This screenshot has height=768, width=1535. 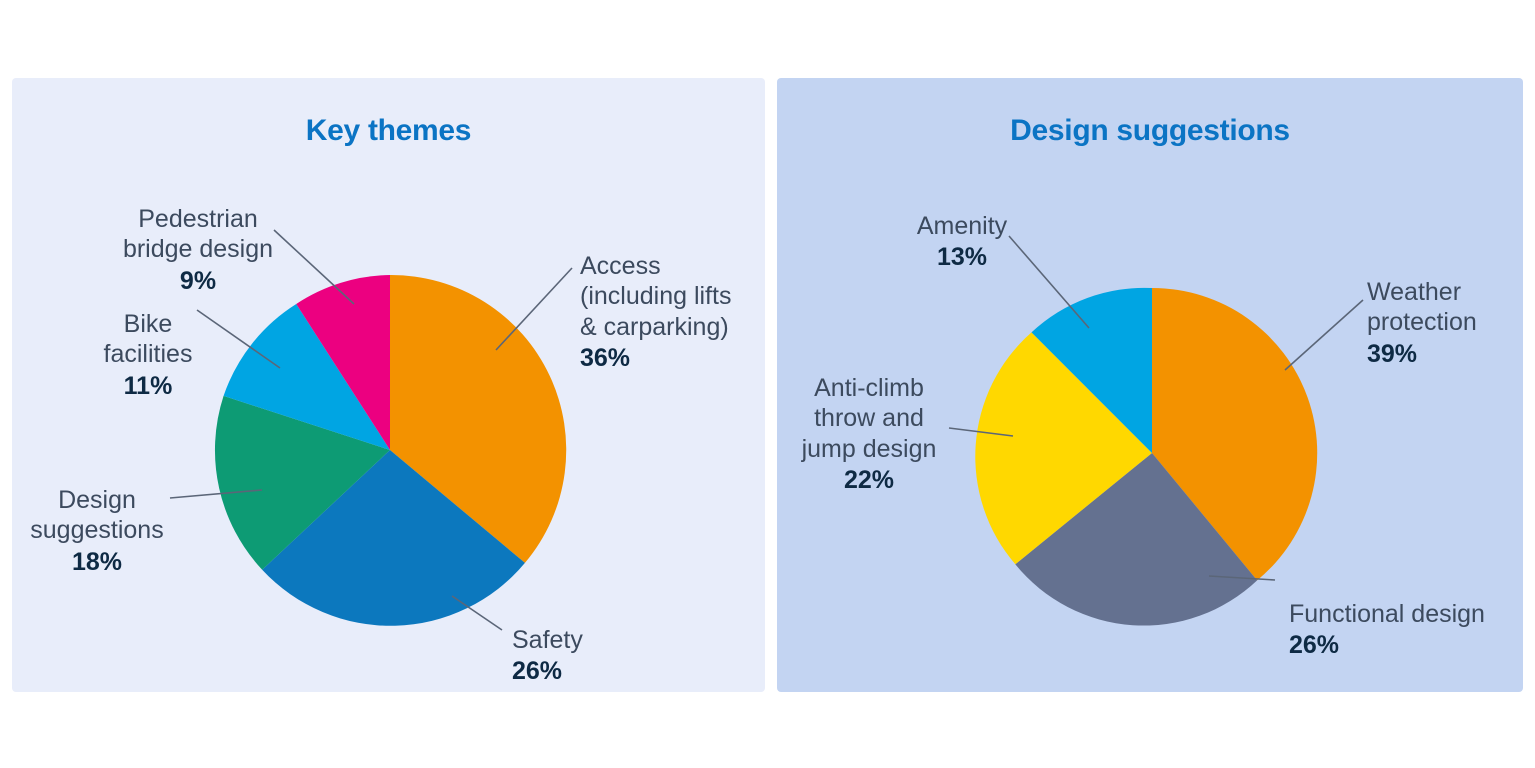 What do you see at coordinates (1049, 282) in the screenshot?
I see `leader-line-amenity` at bounding box center [1049, 282].